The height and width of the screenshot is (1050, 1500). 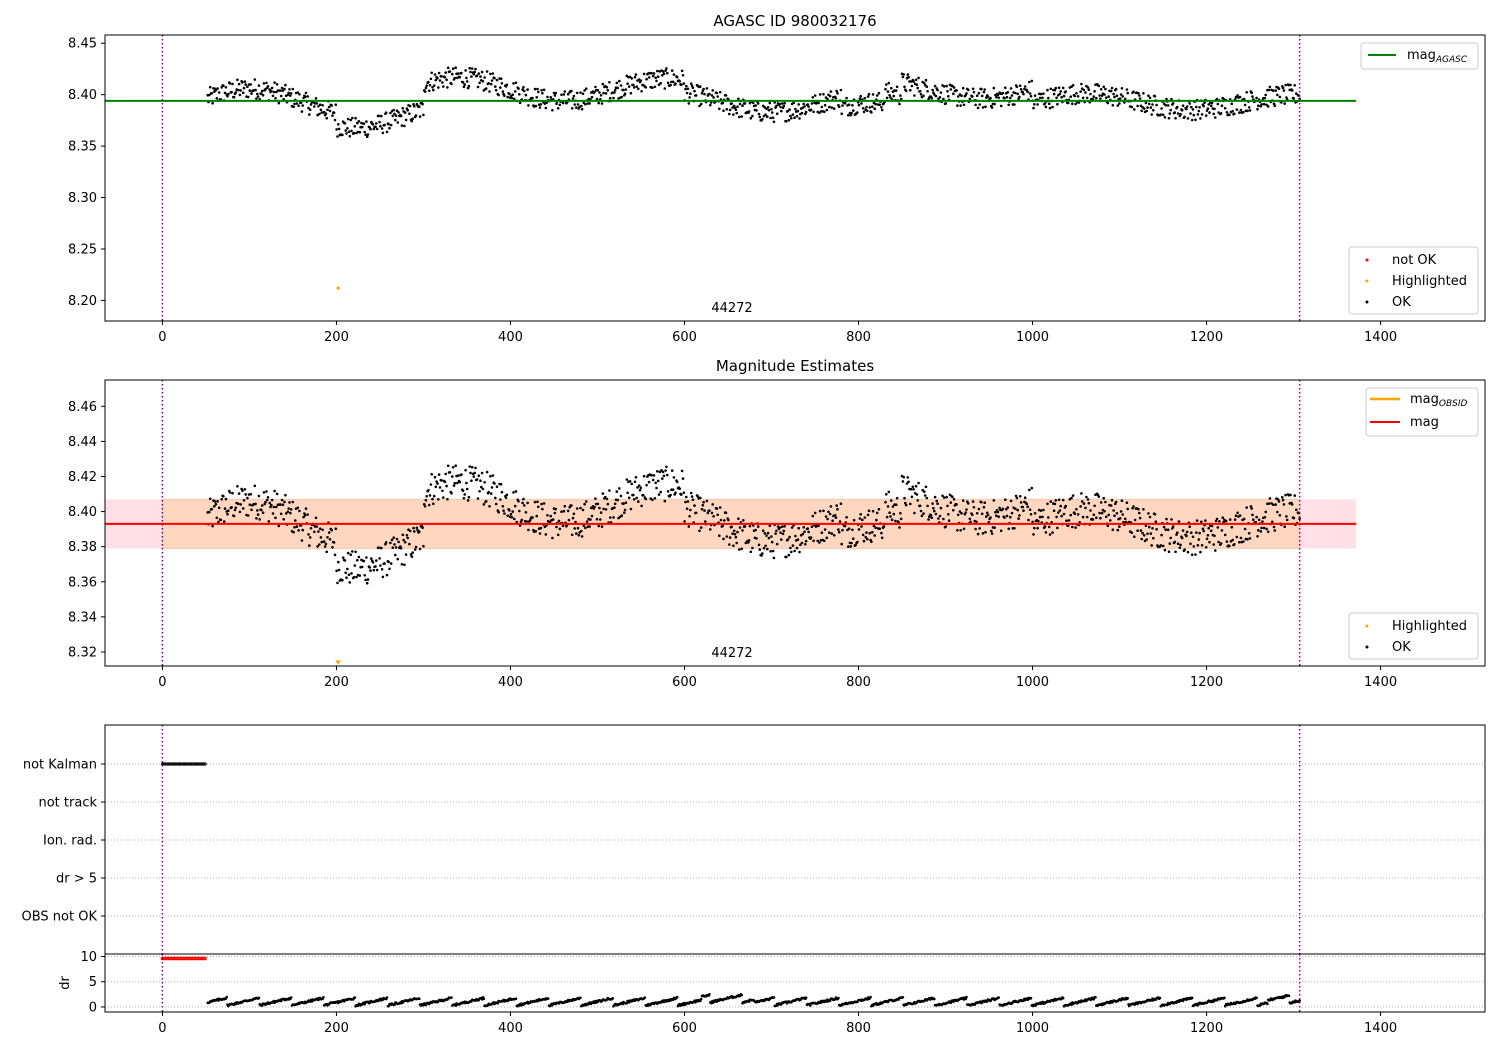 I want to click on panel2-xtick-label: 0, so click(x=162, y=682).